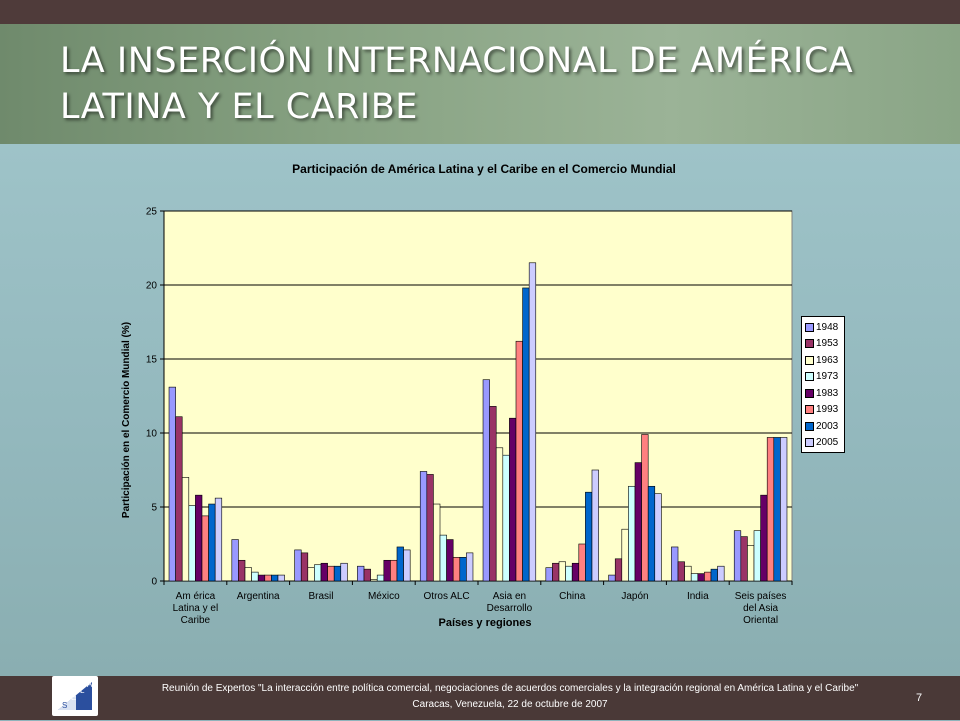  I want to click on logo-letter-e: E, so click(73, 697).